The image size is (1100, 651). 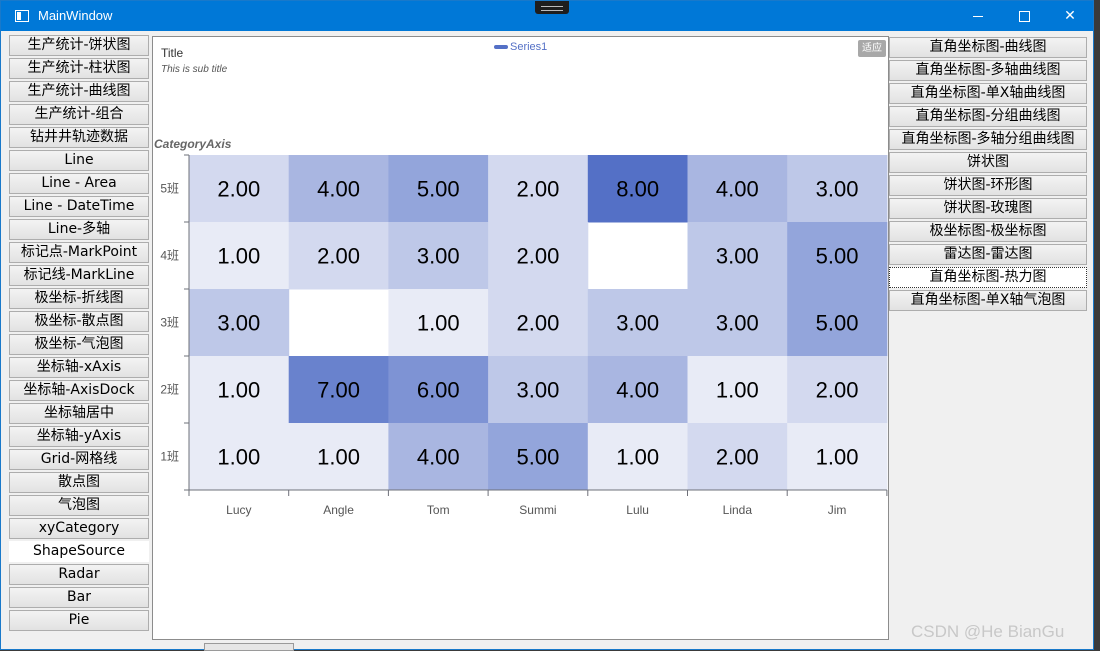 What do you see at coordinates (1024, 16) in the screenshot?
I see `maximize-button` at bounding box center [1024, 16].